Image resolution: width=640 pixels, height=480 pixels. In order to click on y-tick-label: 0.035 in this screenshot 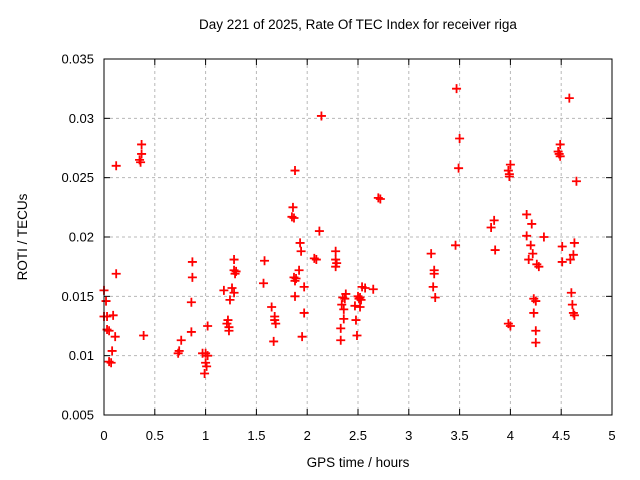, I will do `click(77, 59)`.